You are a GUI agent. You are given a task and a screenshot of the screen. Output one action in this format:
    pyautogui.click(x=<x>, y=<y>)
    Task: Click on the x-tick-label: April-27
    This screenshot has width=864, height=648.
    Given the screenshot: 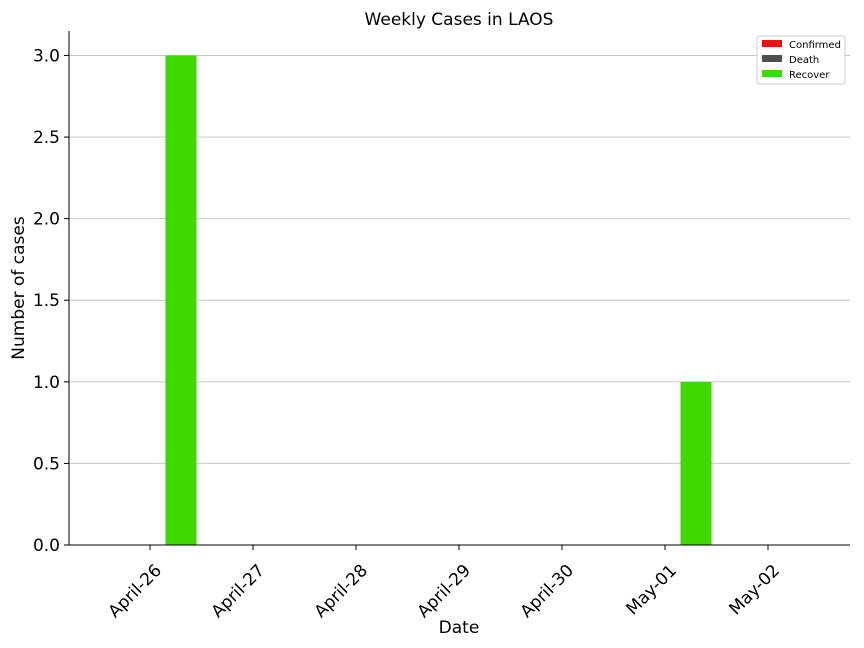 What is the action you would take?
    pyautogui.click(x=238, y=591)
    